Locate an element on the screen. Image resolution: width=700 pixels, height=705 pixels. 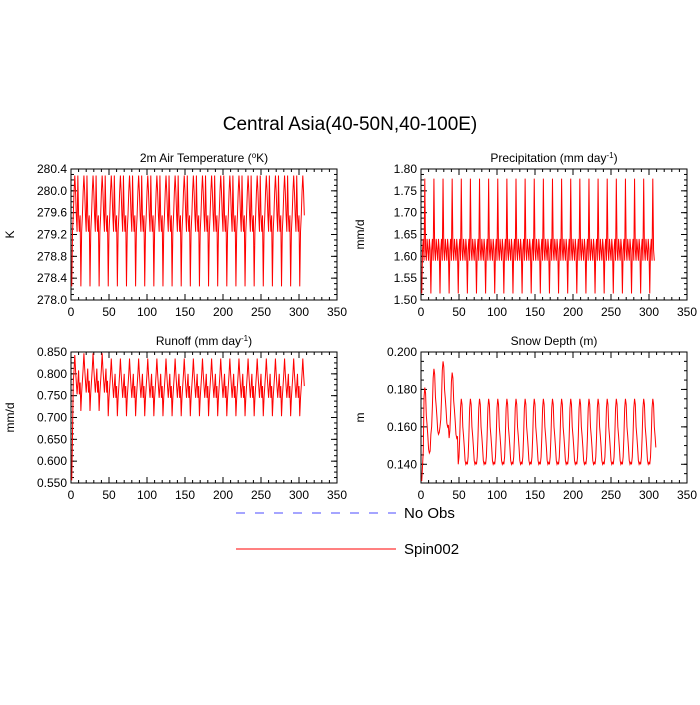
y-tick-label: 0.800 is located at coordinates (52, 374).